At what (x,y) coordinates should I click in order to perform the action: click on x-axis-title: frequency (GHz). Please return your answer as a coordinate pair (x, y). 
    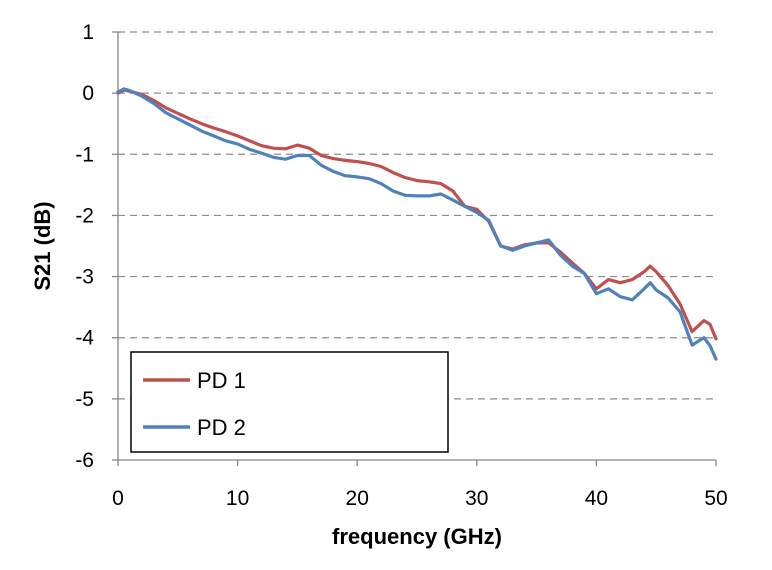
    Looking at the image, I should click on (417, 536).